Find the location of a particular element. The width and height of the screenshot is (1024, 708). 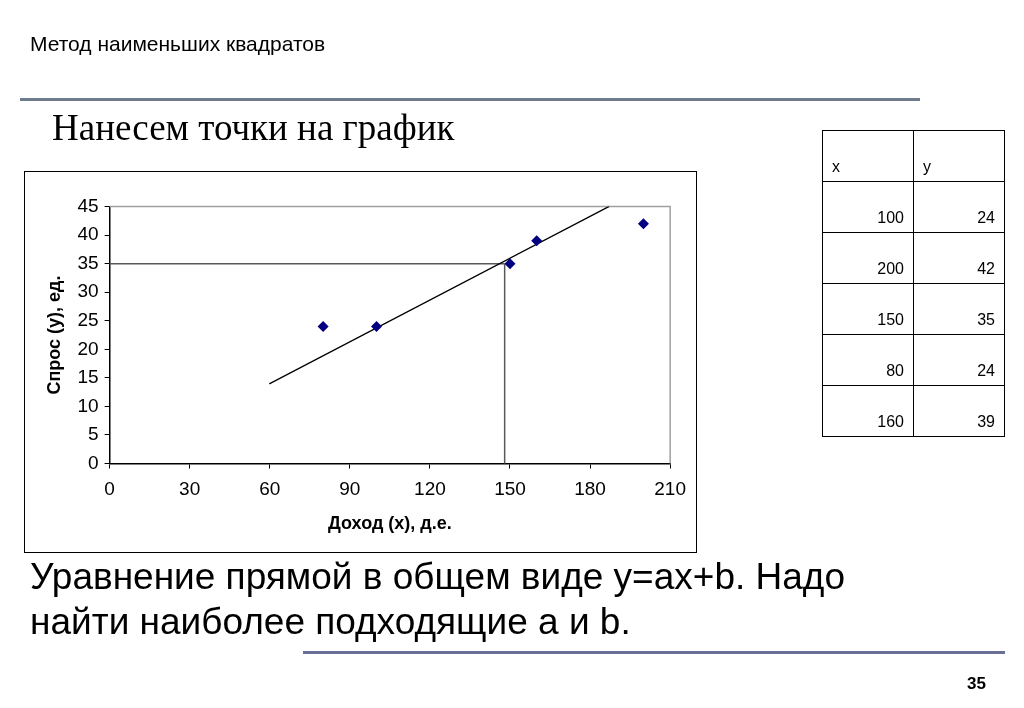

y-tick-label: 45 is located at coordinates (87, 205).